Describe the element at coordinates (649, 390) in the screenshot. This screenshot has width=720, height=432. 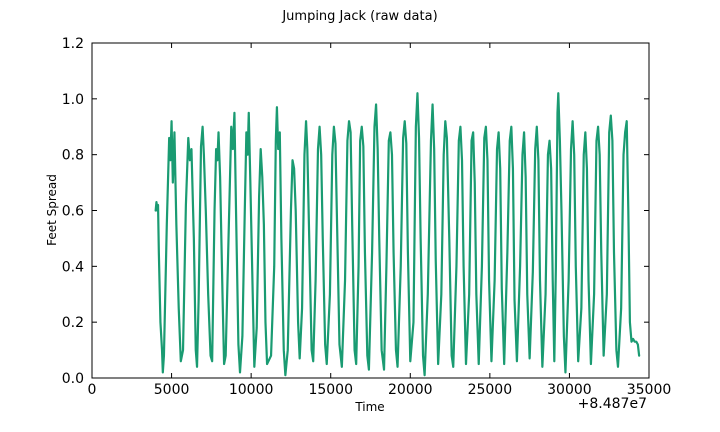
I see `x-tick-label: 35000` at that location.